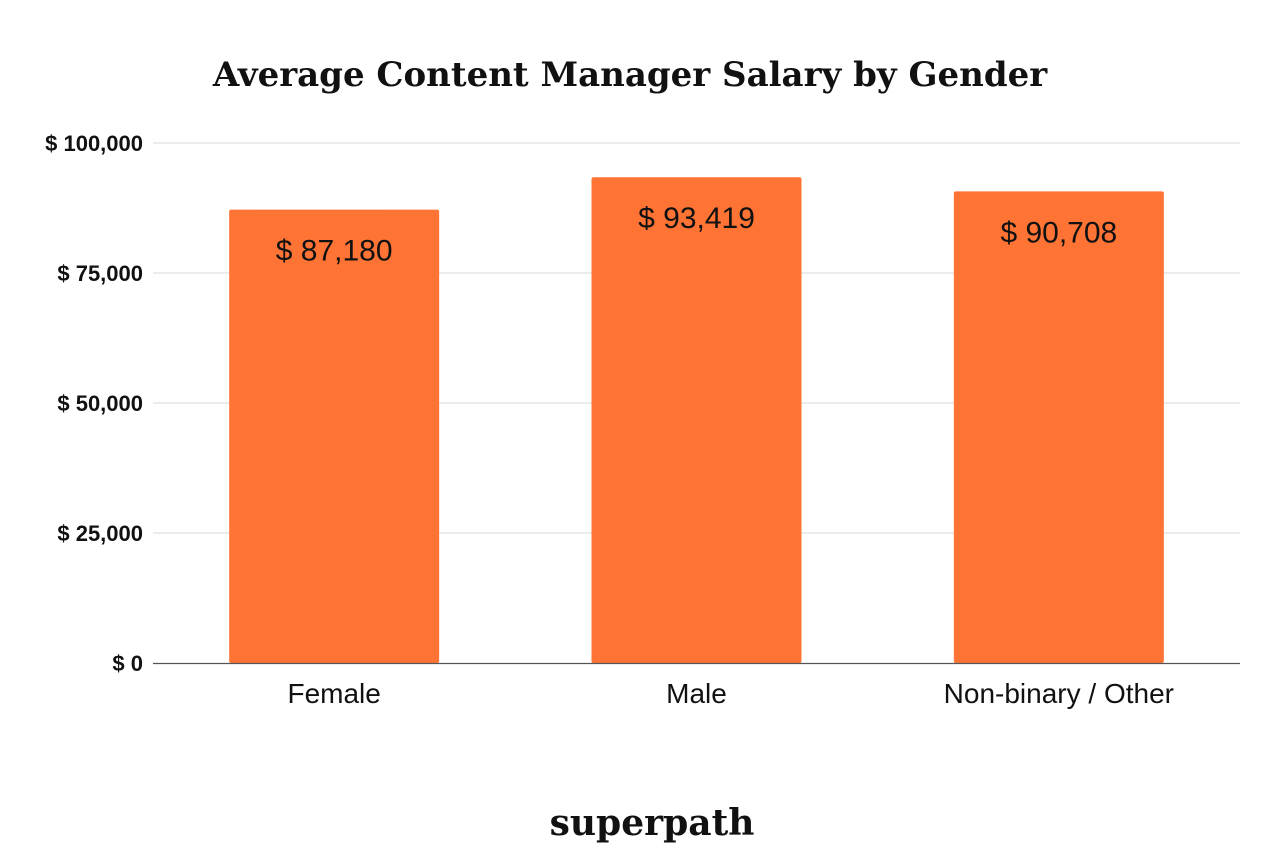 The image size is (1277, 867). What do you see at coordinates (334, 436) in the screenshot?
I see `bar-female` at bounding box center [334, 436].